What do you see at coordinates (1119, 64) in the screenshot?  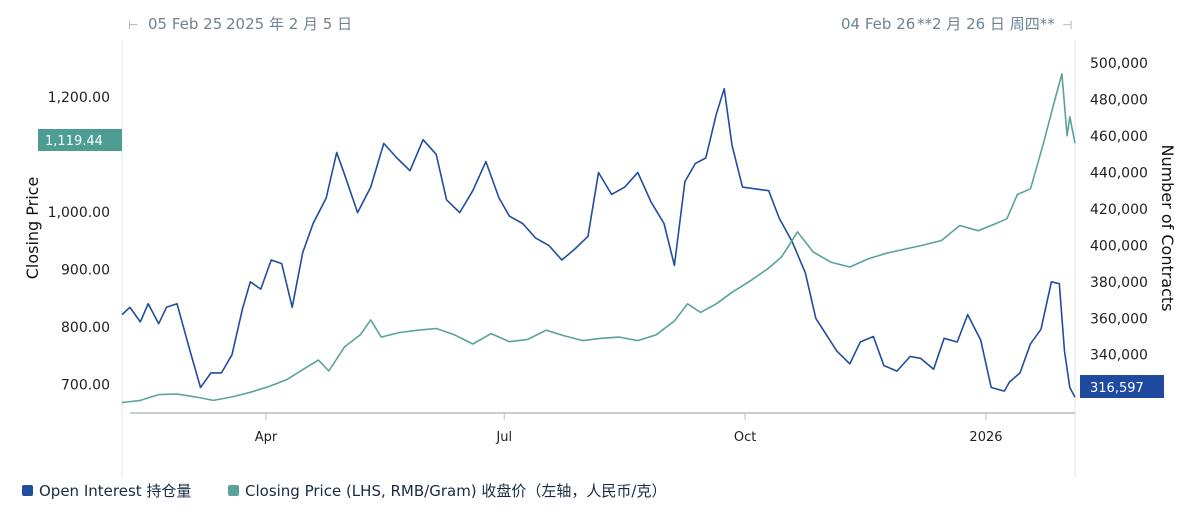 I see `right-tick-label: 500,000` at bounding box center [1119, 64].